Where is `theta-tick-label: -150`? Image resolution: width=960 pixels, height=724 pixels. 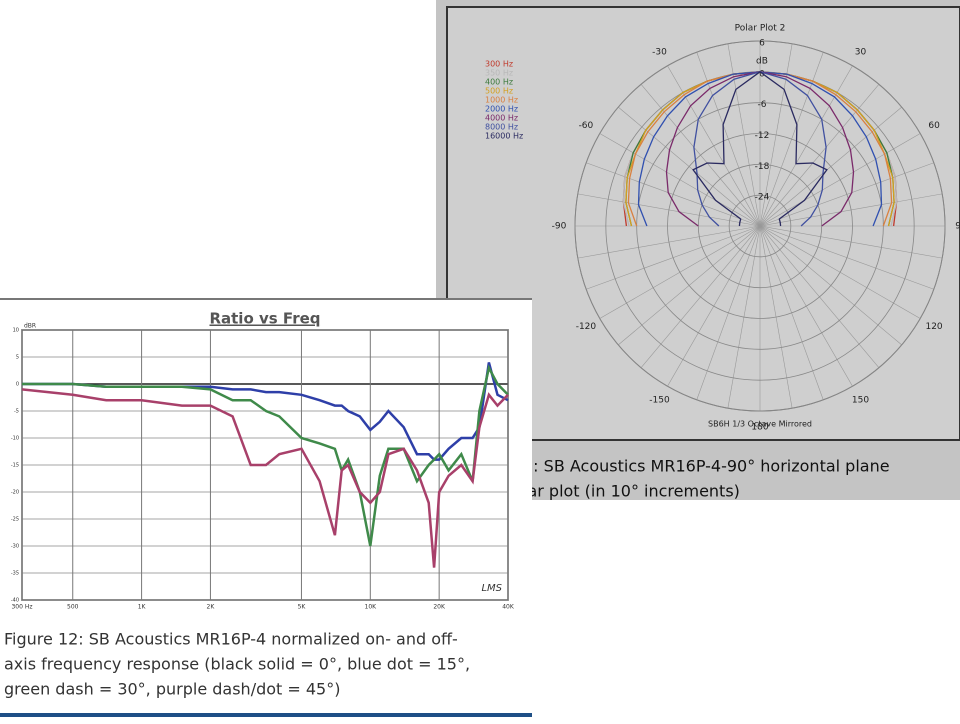
theta-tick-label: -150 is located at coordinates (659, 401).